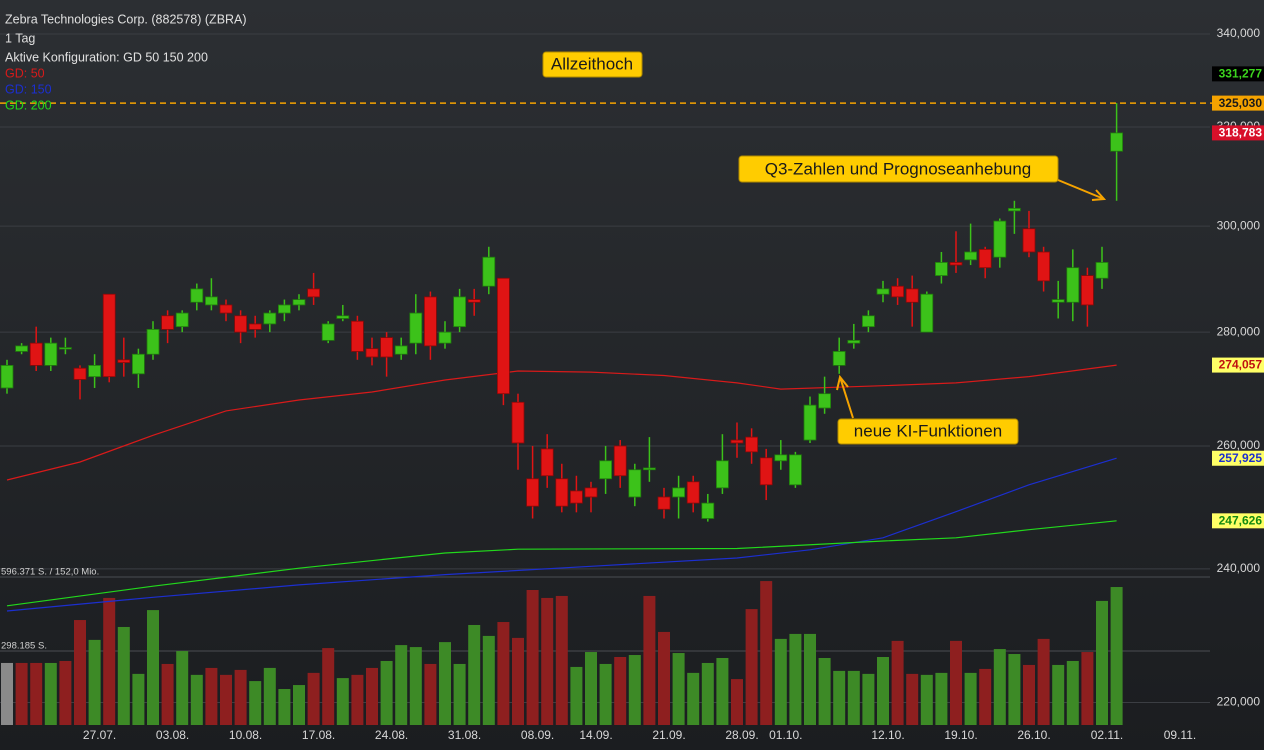  What do you see at coordinates (1239, 33) in the screenshot?
I see `y-tick-label: 340,000` at bounding box center [1239, 33].